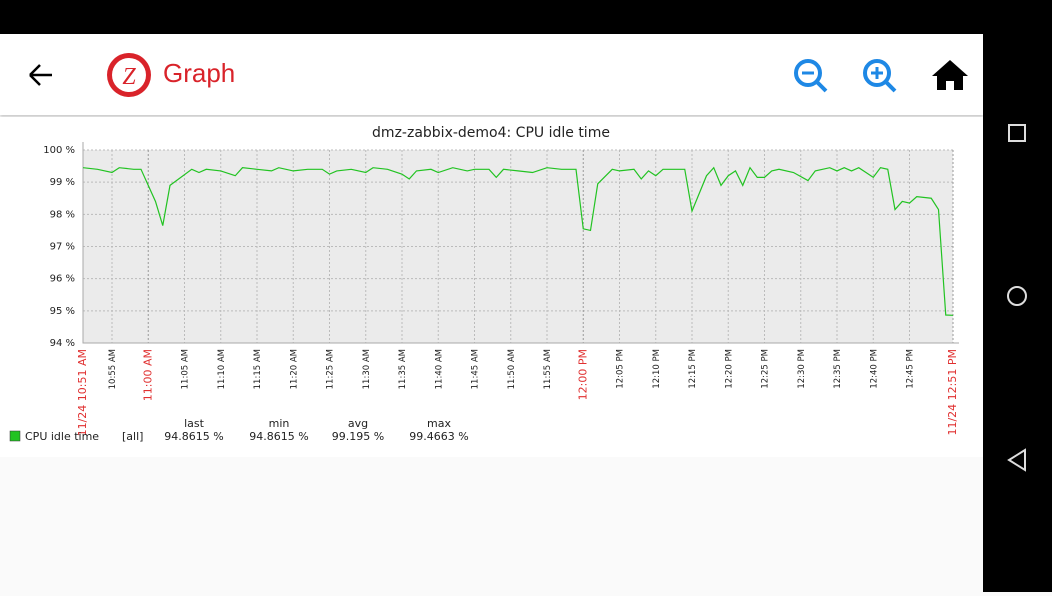 The height and width of the screenshot is (596, 1052). Describe the element at coordinates (358, 423) in the screenshot. I see `legend-column-header: avg` at that location.